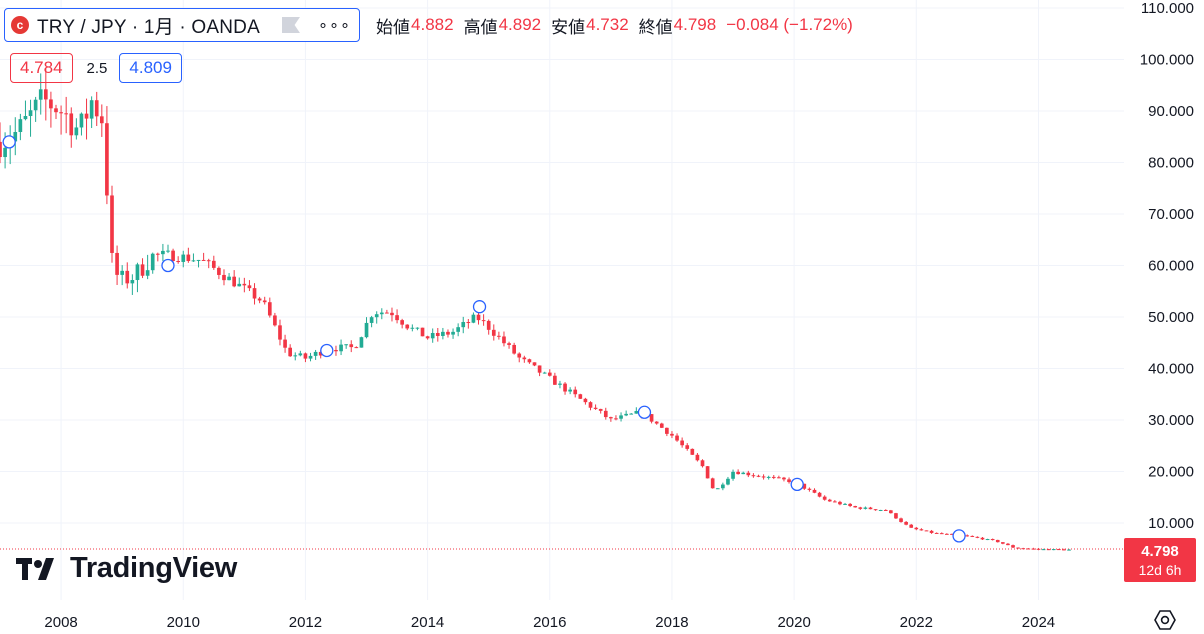 Image resolution: width=1204 pixels, height=634 pixels. I want to click on flag-icon, so click(290, 25).